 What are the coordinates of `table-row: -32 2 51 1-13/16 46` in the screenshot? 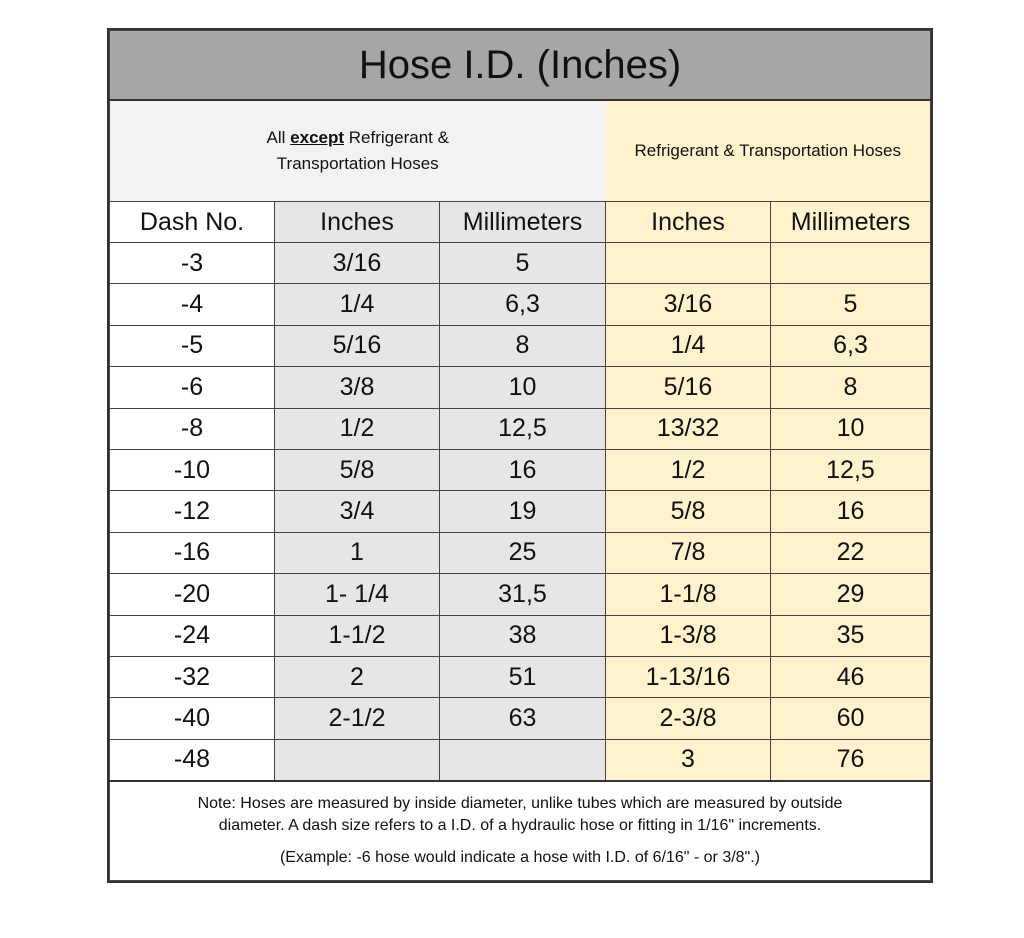 It's located at (520, 677).